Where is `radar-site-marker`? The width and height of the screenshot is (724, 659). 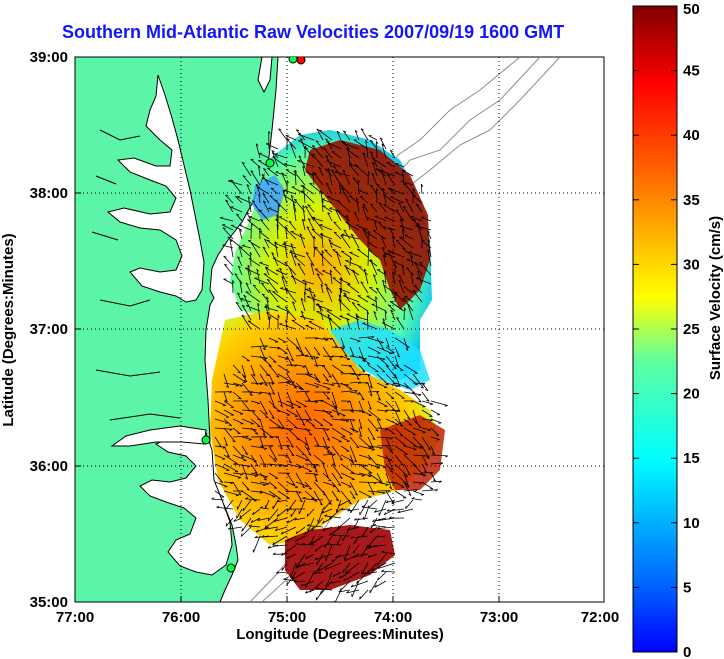
radar-site-marker is located at coordinates (231, 568).